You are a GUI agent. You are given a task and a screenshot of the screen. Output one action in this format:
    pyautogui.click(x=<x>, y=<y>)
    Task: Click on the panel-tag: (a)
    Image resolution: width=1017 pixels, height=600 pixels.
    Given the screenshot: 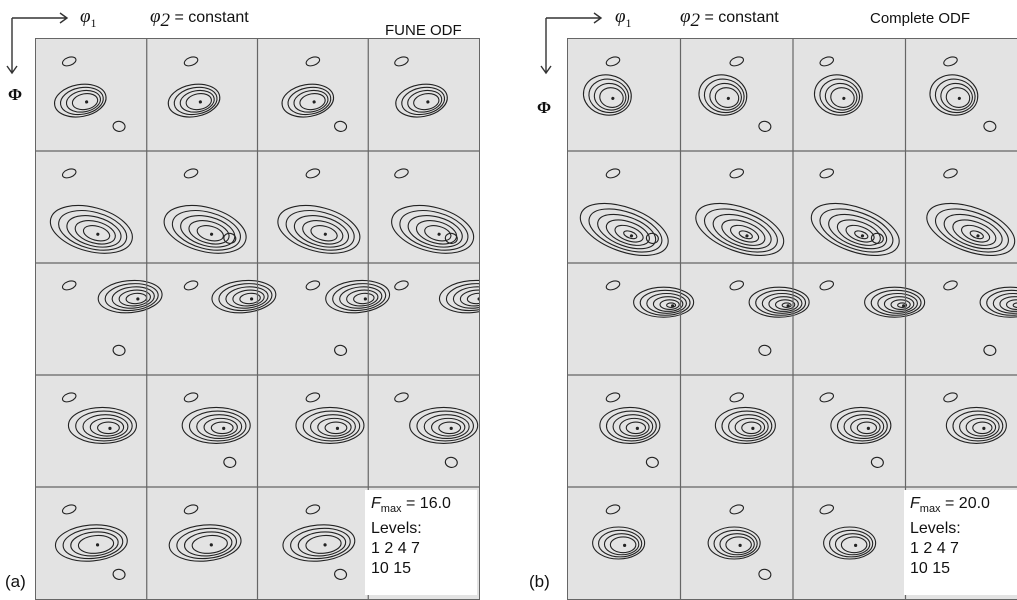 What is the action you would take?
    pyautogui.click(x=15, y=581)
    